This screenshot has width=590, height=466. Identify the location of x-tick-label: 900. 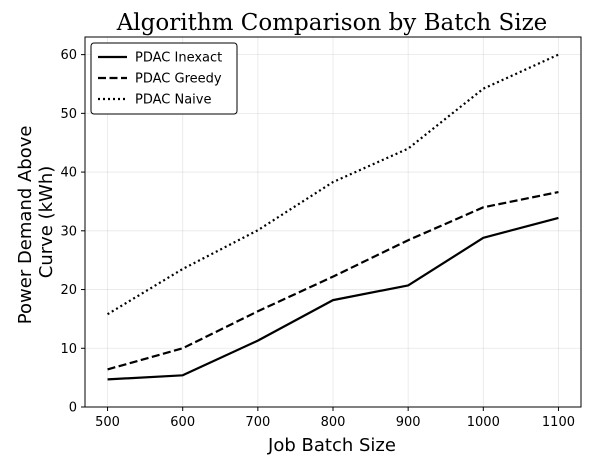
(408, 422).